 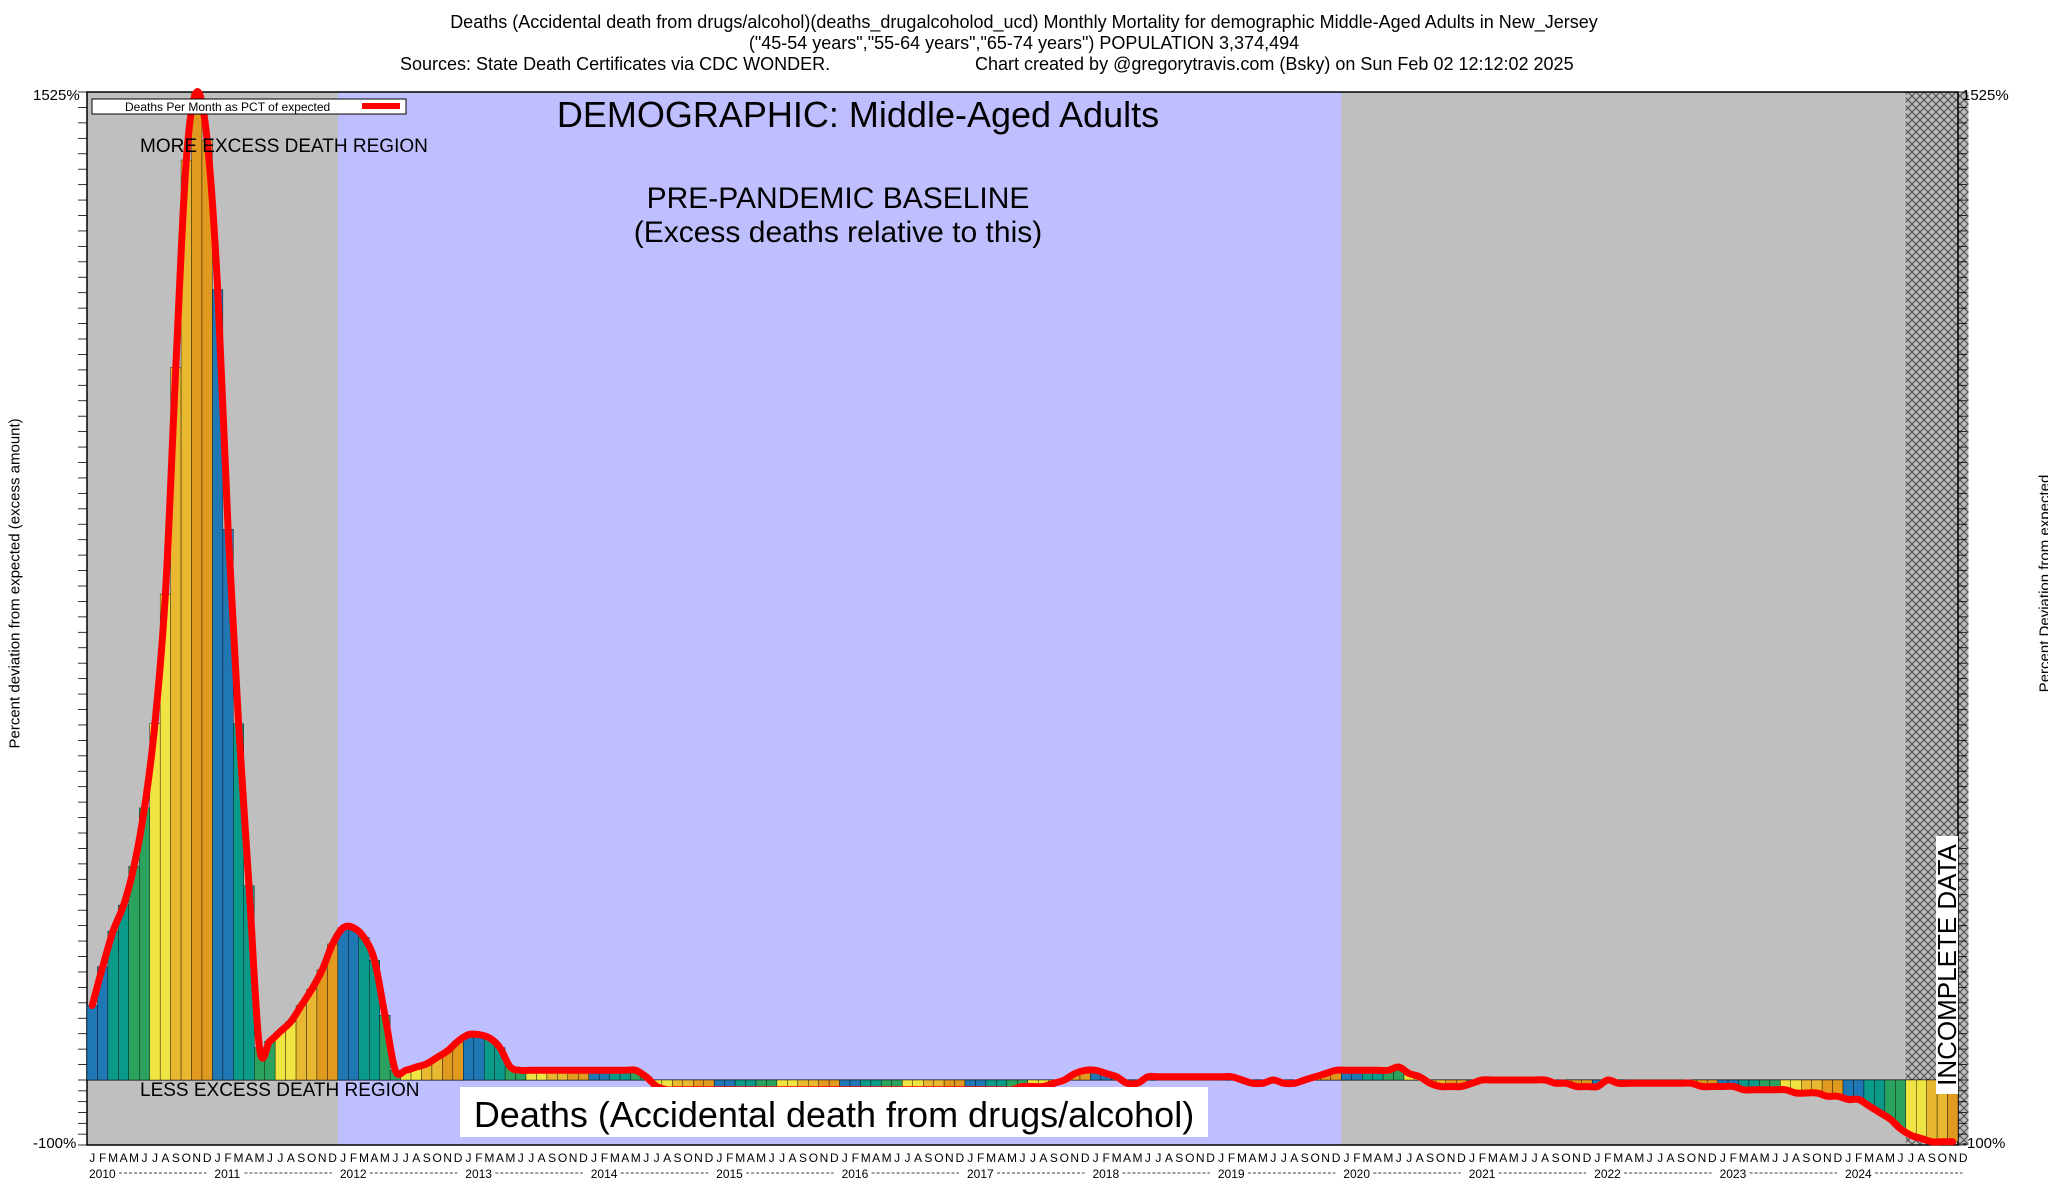 What do you see at coordinates (1482, 1174) in the screenshot?
I see `year-tick-label: 2021` at bounding box center [1482, 1174].